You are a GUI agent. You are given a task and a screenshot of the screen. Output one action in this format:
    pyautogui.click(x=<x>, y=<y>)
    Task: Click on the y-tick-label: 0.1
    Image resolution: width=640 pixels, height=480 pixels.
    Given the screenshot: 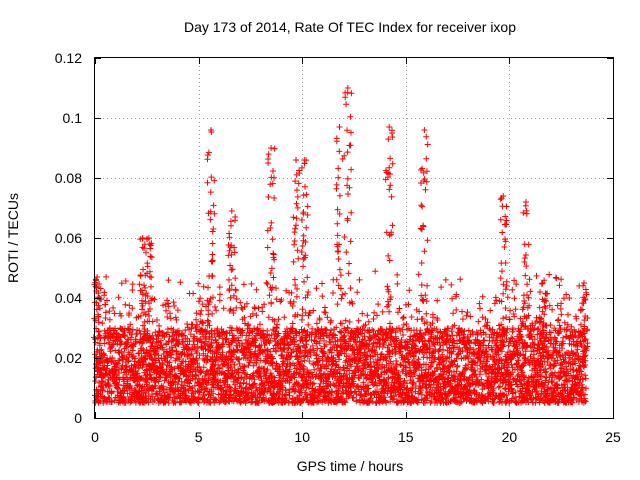 What is the action you would take?
    pyautogui.click(x=73, y=118)
    